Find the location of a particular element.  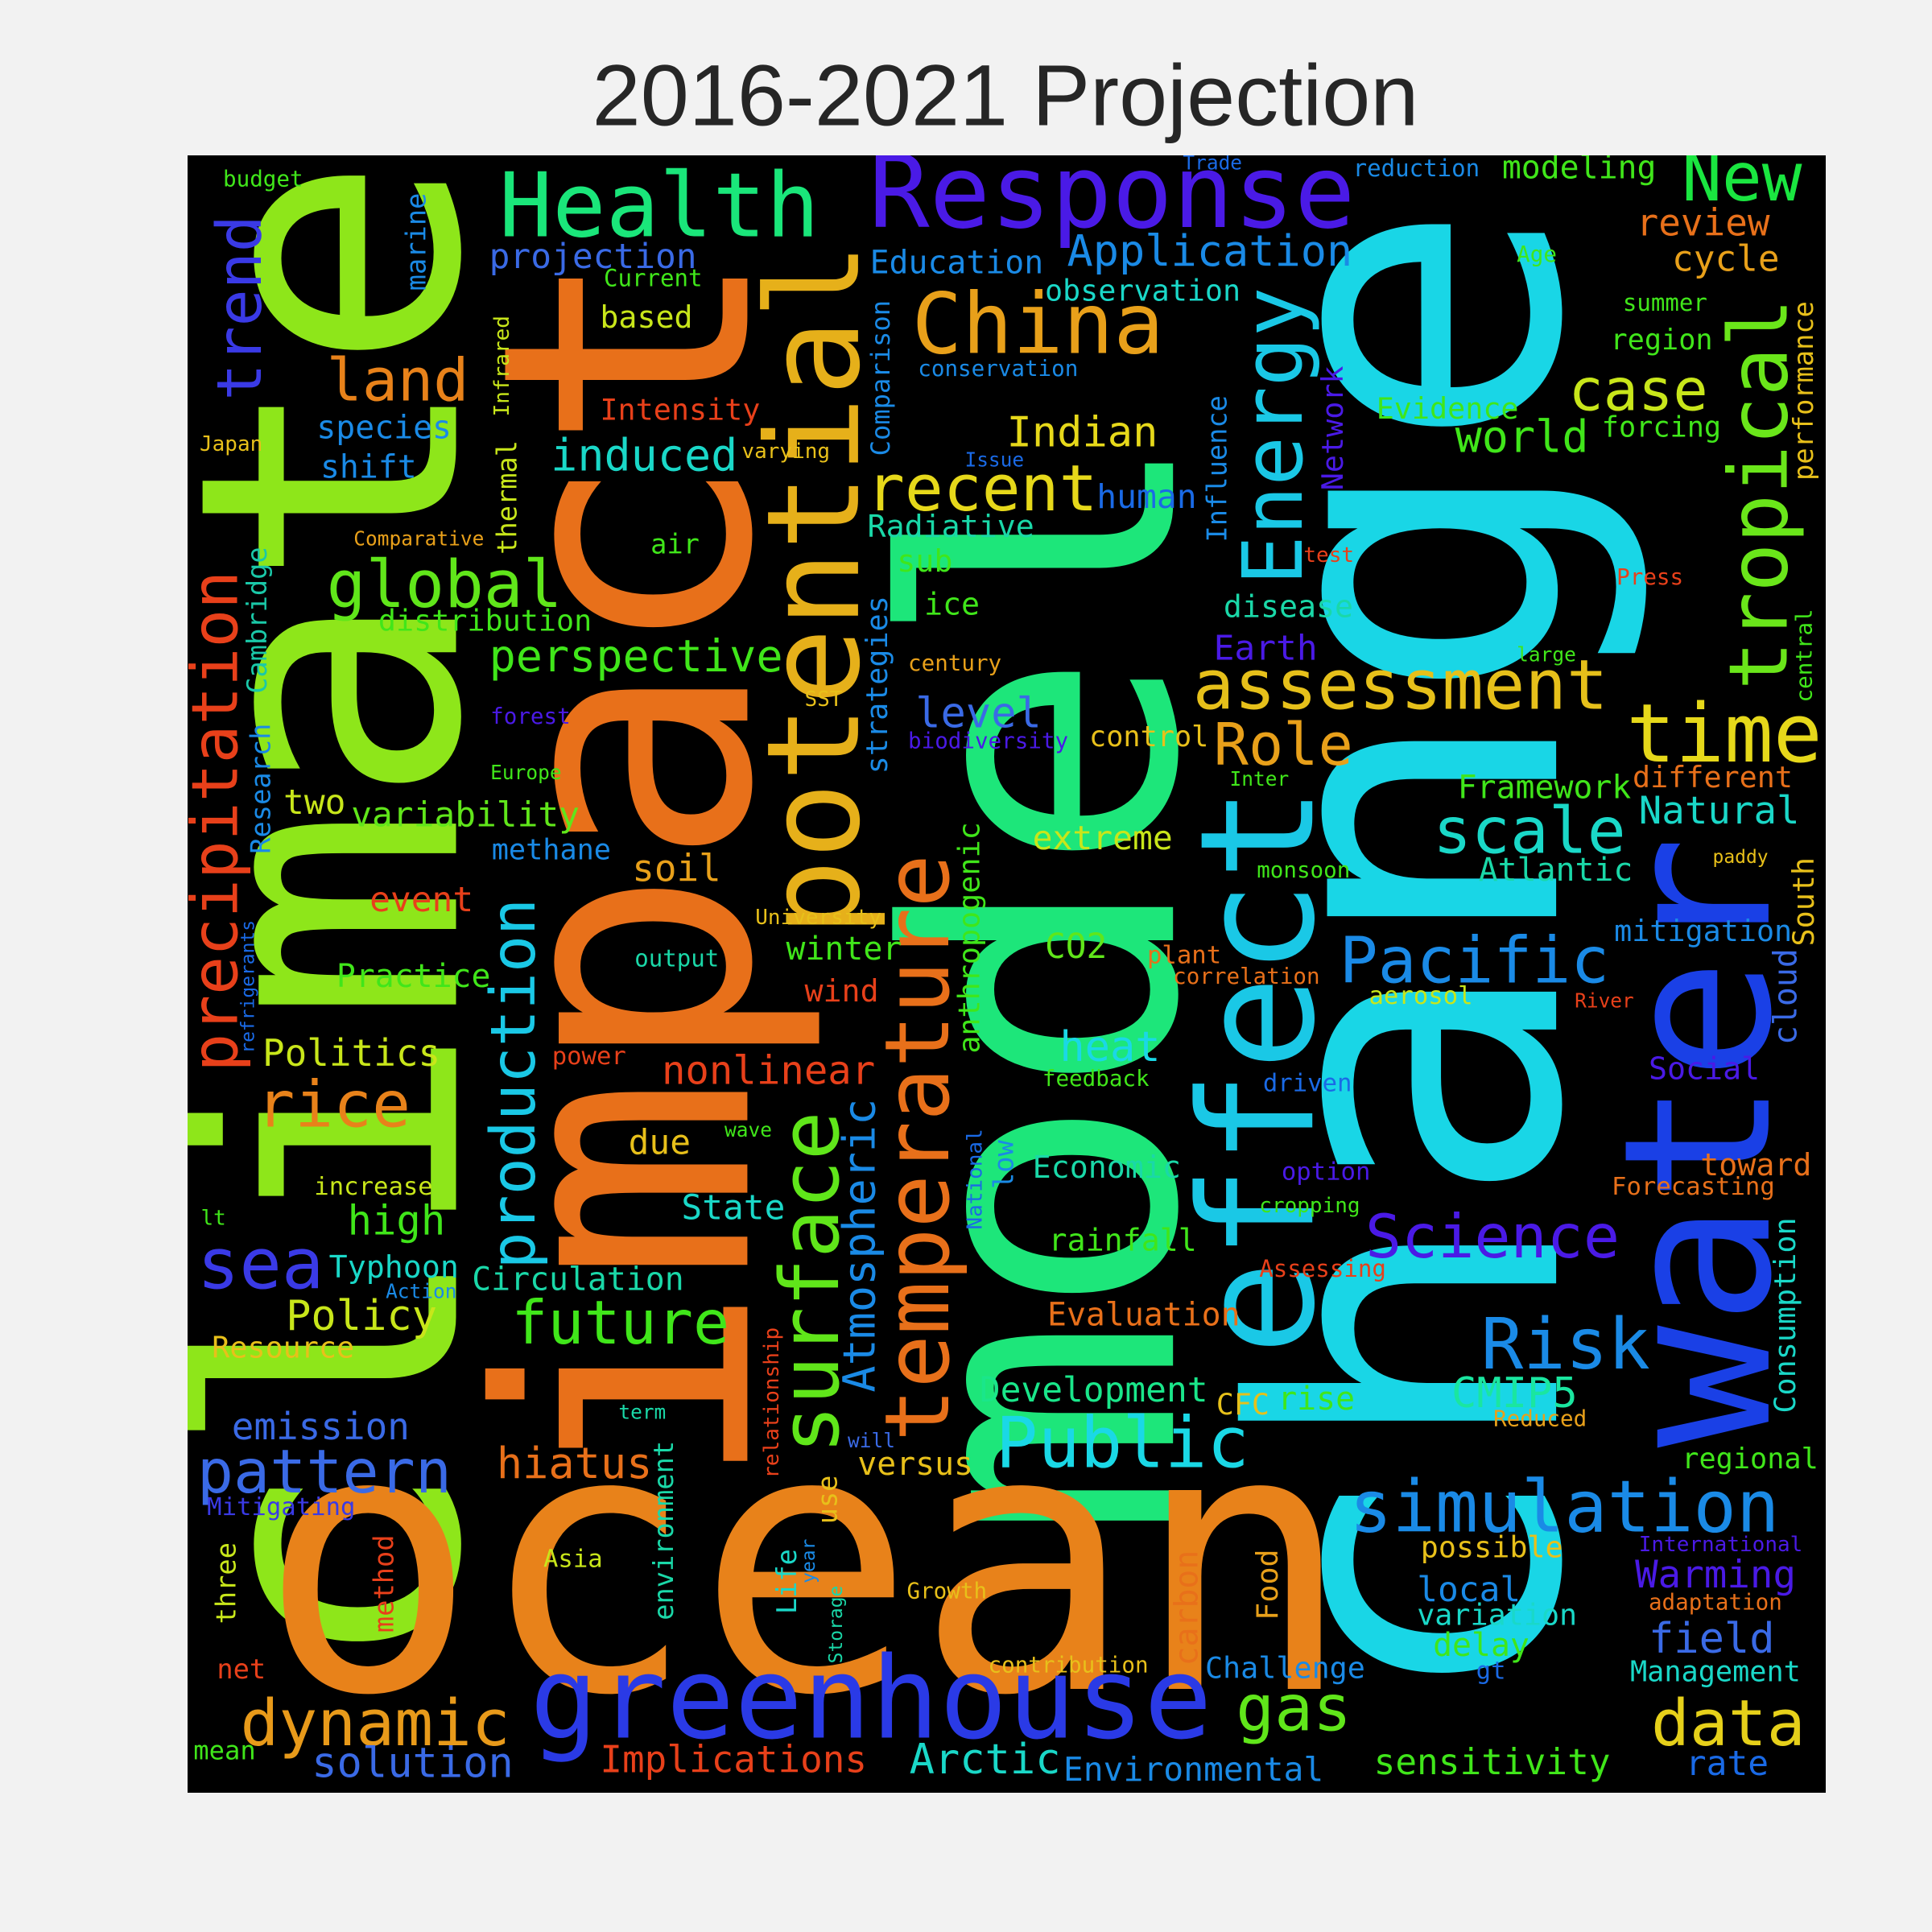

word: simulation is located at coordinates (1564, 1506).